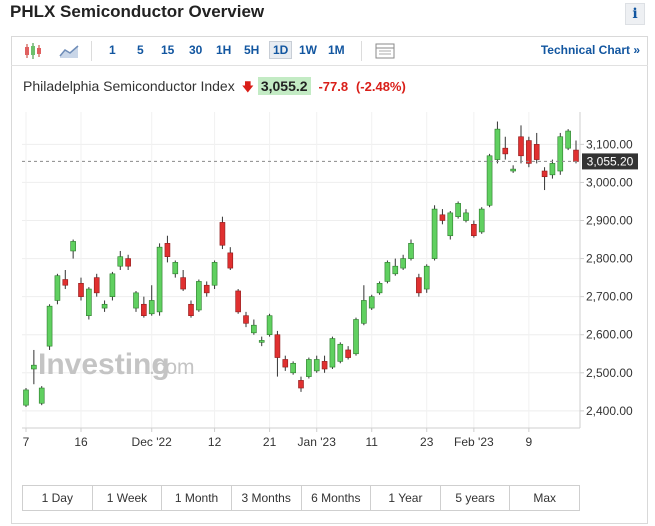 Image resolution: width=655 pixels, height=526 pixels. Describe the element at coordinates (197, 498) in the screenshot. I see `range-1-month: 1 Month` at that location.